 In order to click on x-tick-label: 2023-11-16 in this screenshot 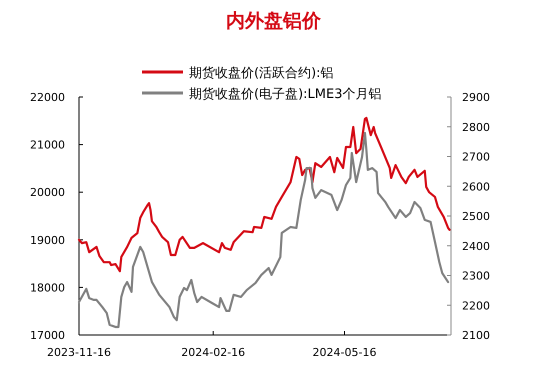, I will do `click(79, 352)`.